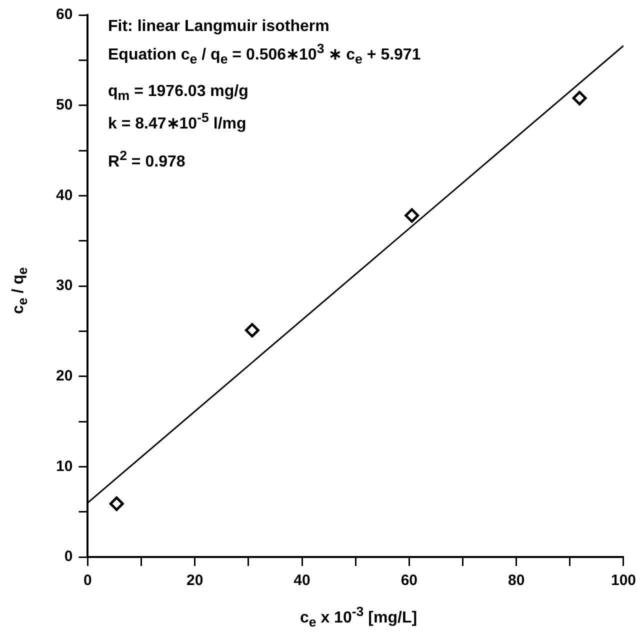  What do you see at coordinates (302, 581) in the screenshot?
I see `x-tick-label: 40` at bounding box center [302, 581].